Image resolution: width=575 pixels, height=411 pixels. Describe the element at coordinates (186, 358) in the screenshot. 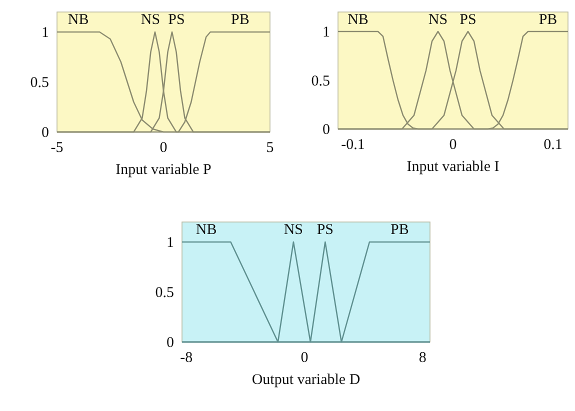

I see `x-tick-label: -8` at that location.